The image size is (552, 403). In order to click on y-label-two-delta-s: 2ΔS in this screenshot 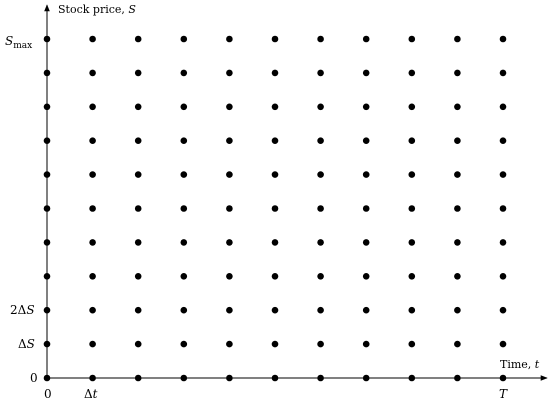, I will do `click(22, 310)`.